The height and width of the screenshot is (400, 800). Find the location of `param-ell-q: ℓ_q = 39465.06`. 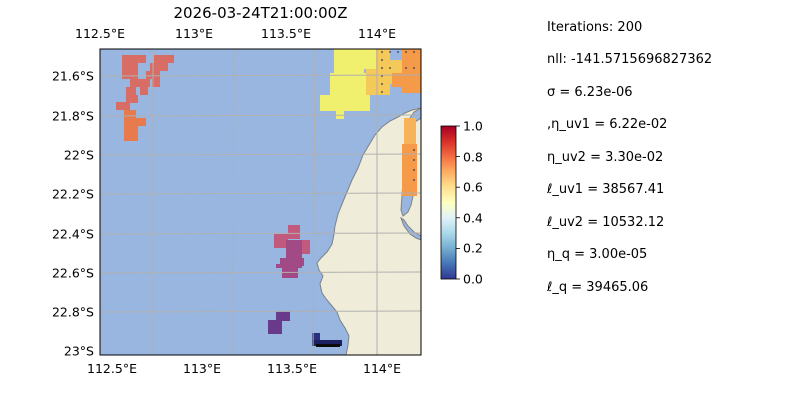

param-ell-q: ℓ_q = 39465.06 is located at coordinates (598, 287).